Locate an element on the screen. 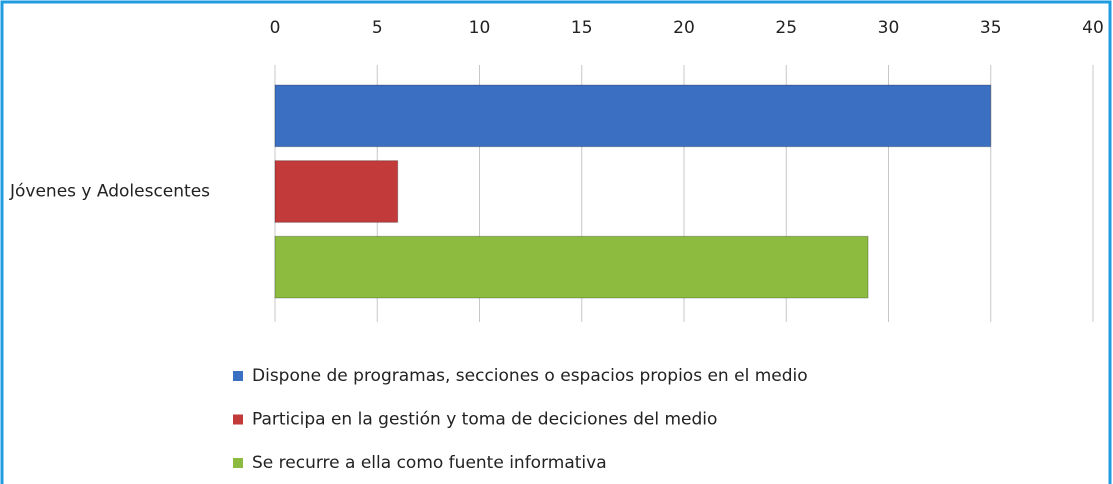 The height and width of the screenshot is (484, 1113). x-tick-label: 0 is located at coordinates (275, 28).